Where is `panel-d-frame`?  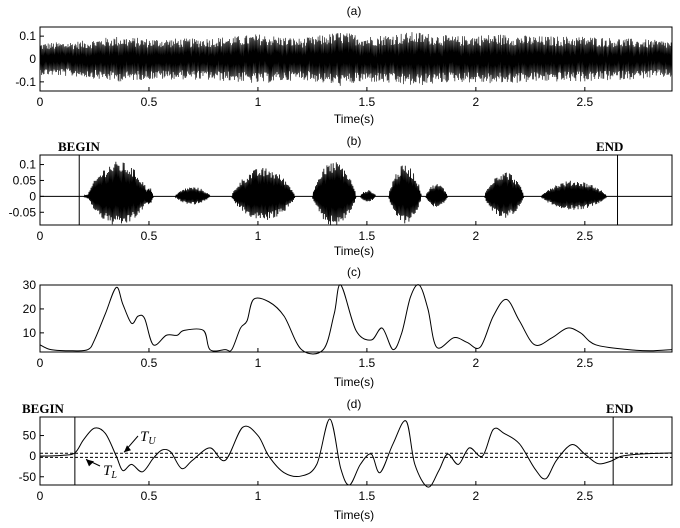 panel-d-frame is located at coordinates (356, 451).